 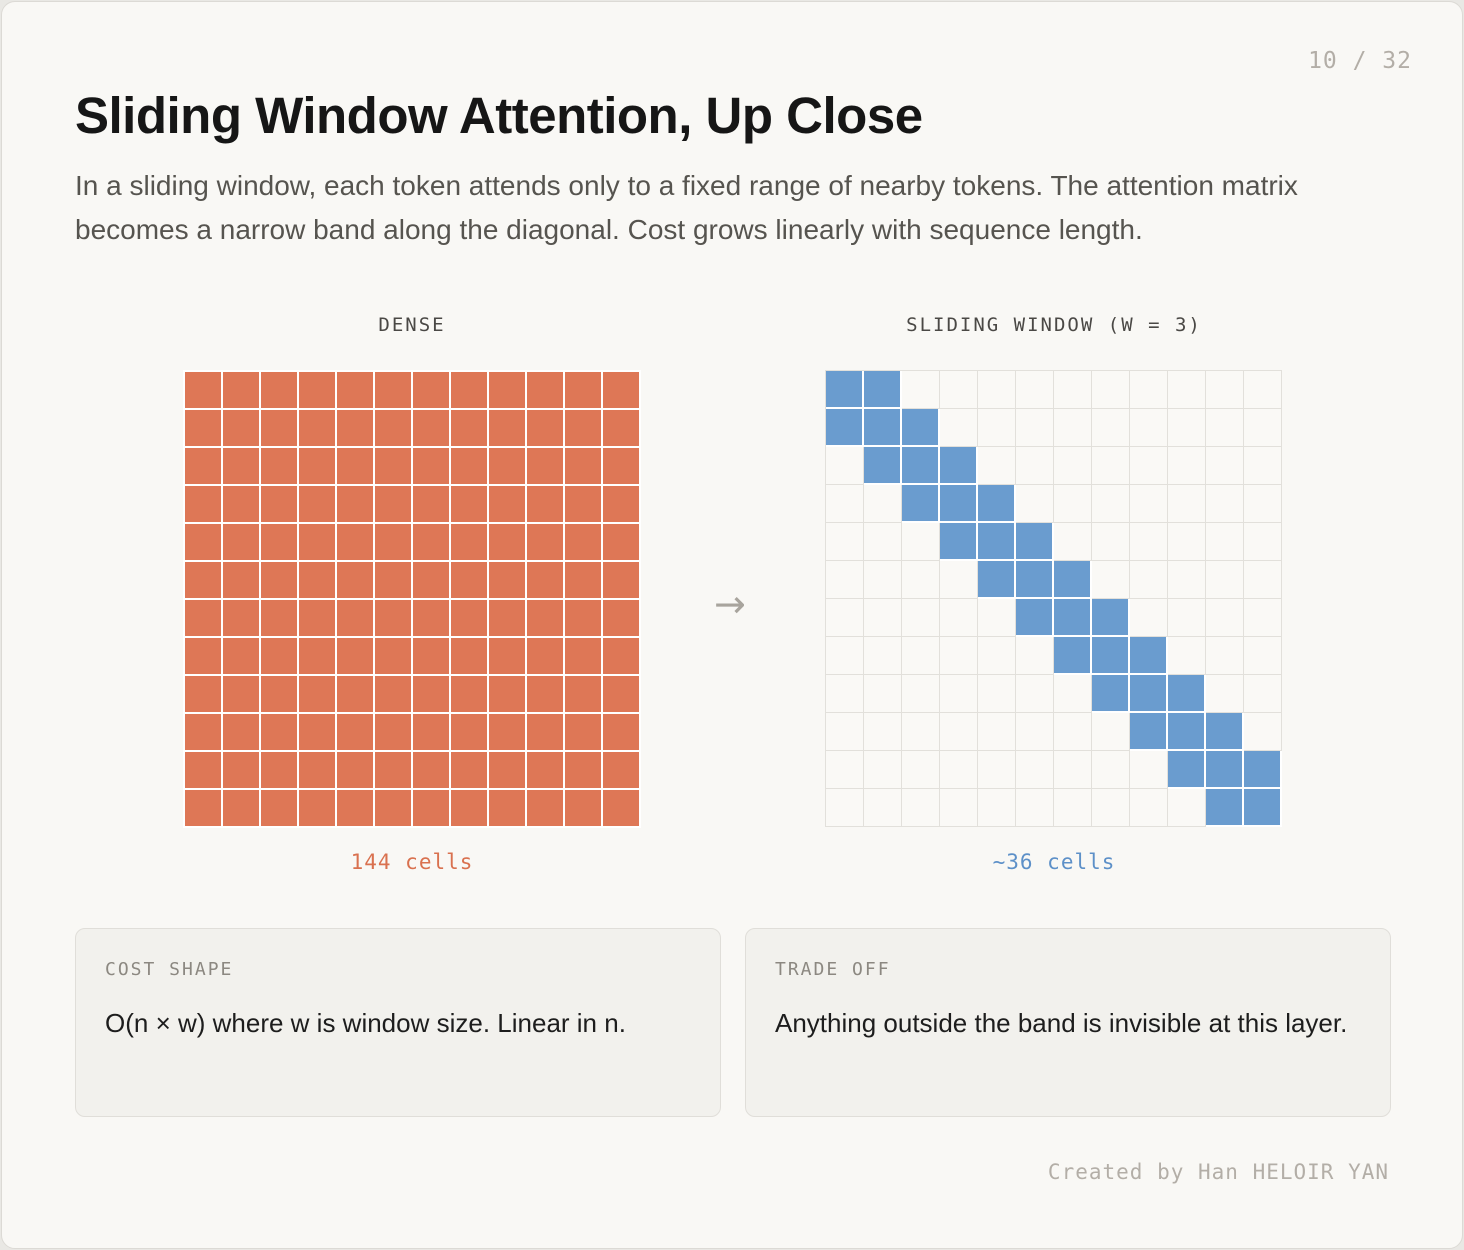 I want to click on sliding-window-cell-count: ~36 cells, so click(x=1054, y=862).